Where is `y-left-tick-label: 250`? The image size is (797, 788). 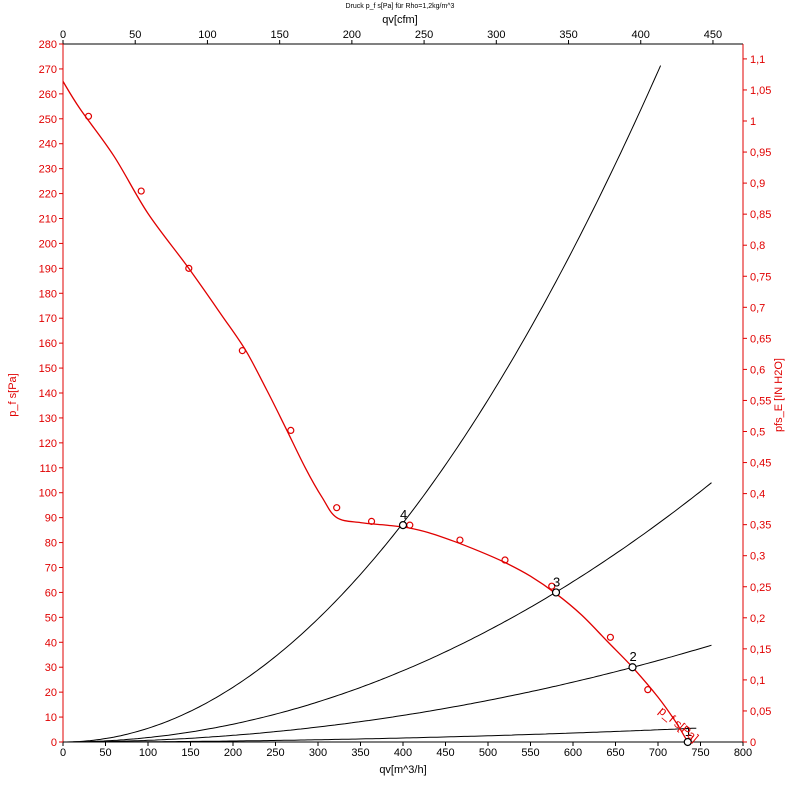 y-left-tick-label: 250 is located at coordinates (48, 120).